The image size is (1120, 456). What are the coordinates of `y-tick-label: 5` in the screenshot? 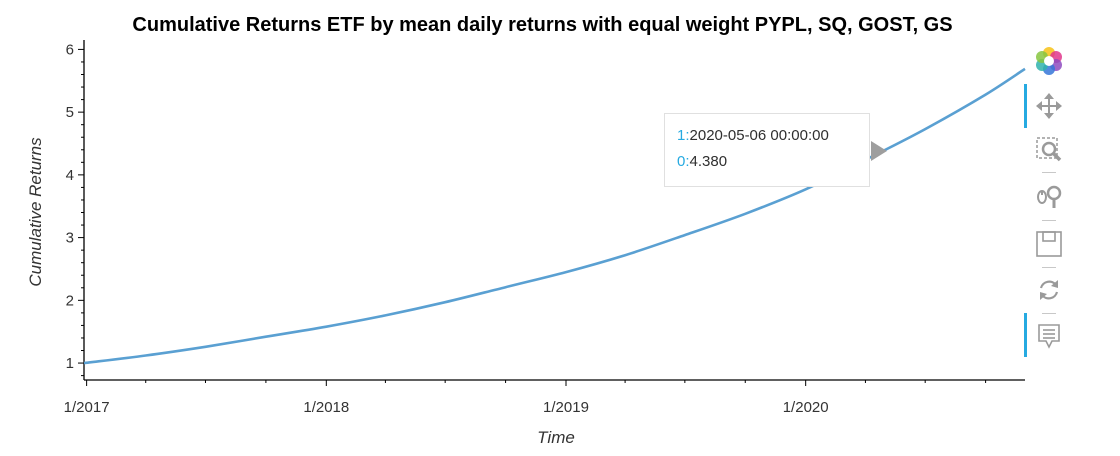 It's located at (70, 112).